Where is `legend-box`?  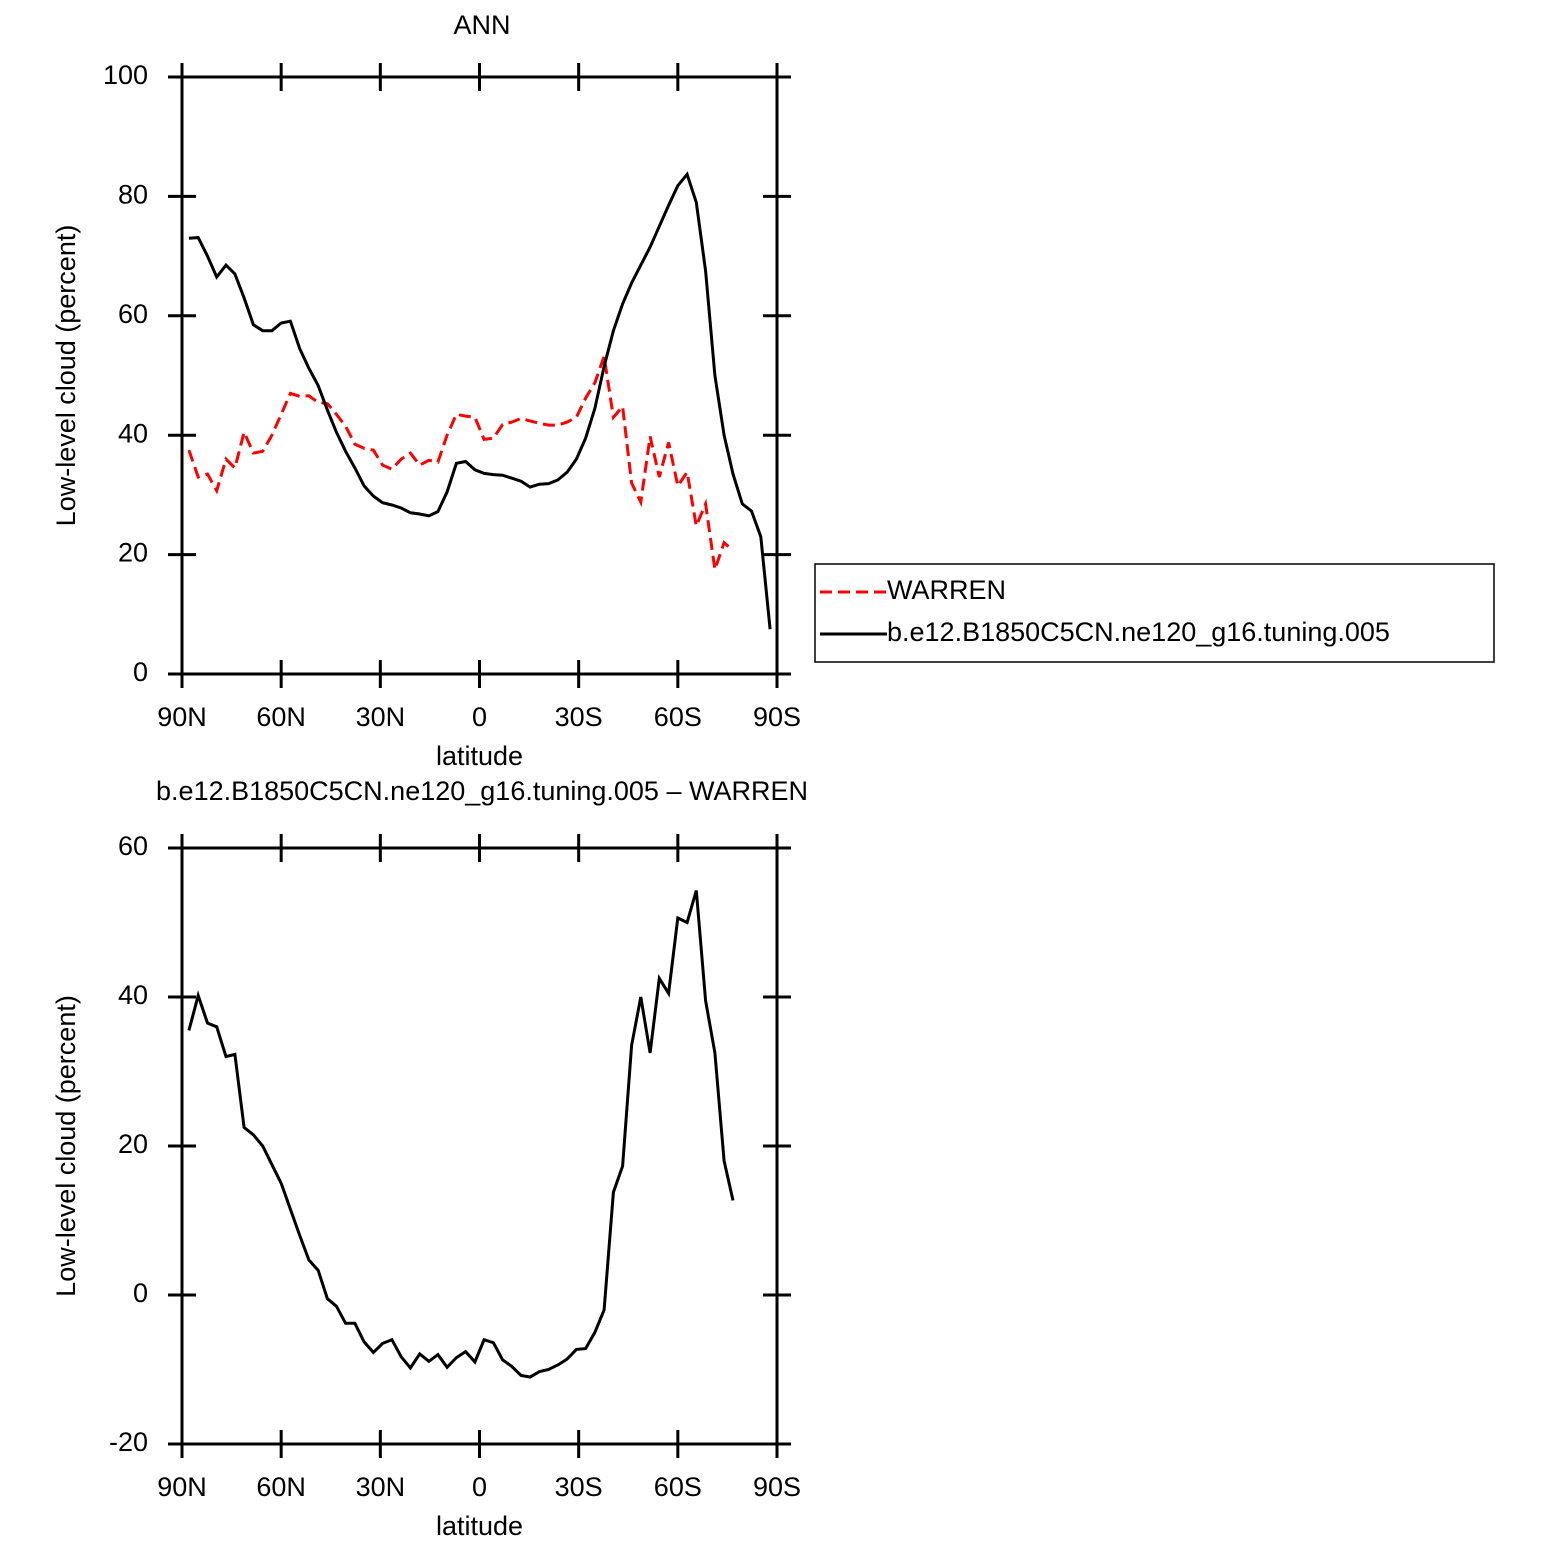
legend-box is located at coordinates (1154, 613).